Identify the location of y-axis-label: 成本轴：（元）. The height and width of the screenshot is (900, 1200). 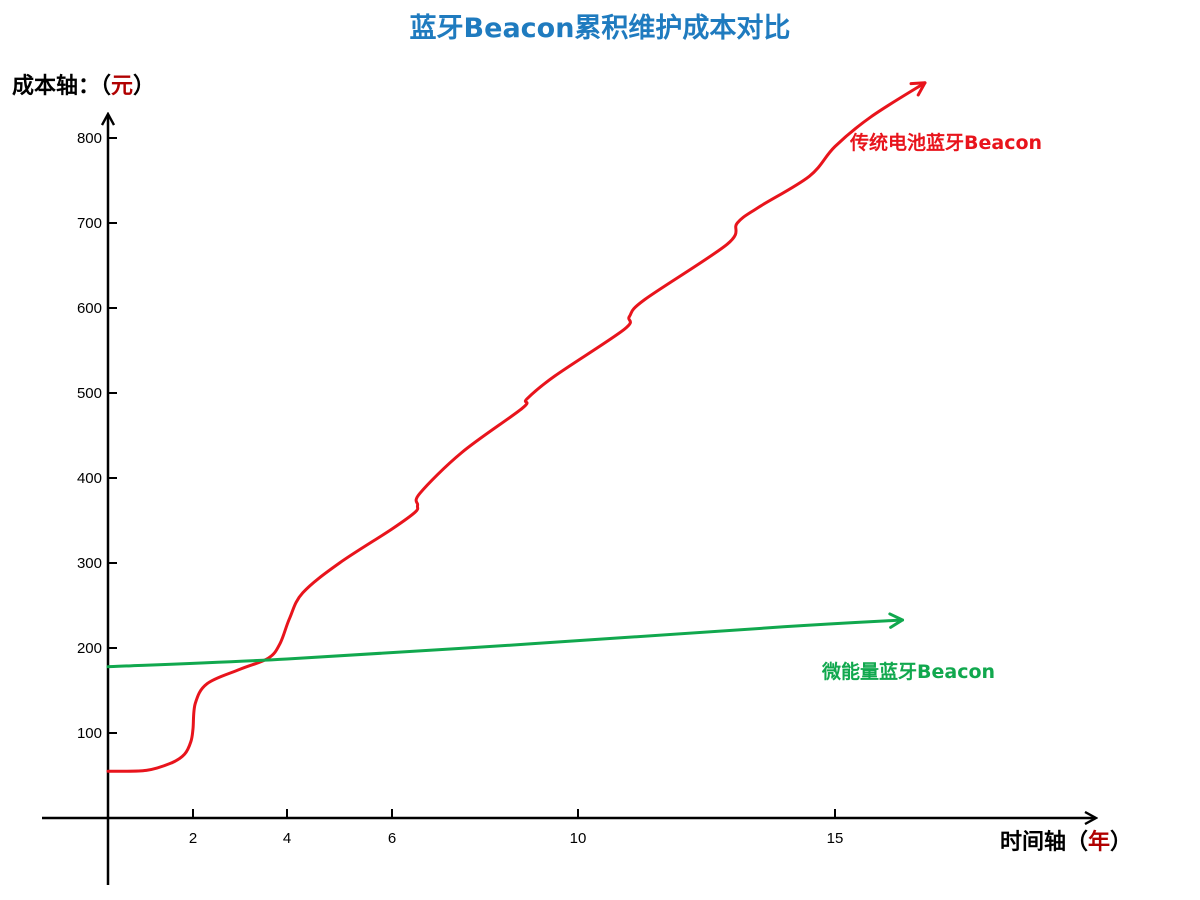
(83, 84).